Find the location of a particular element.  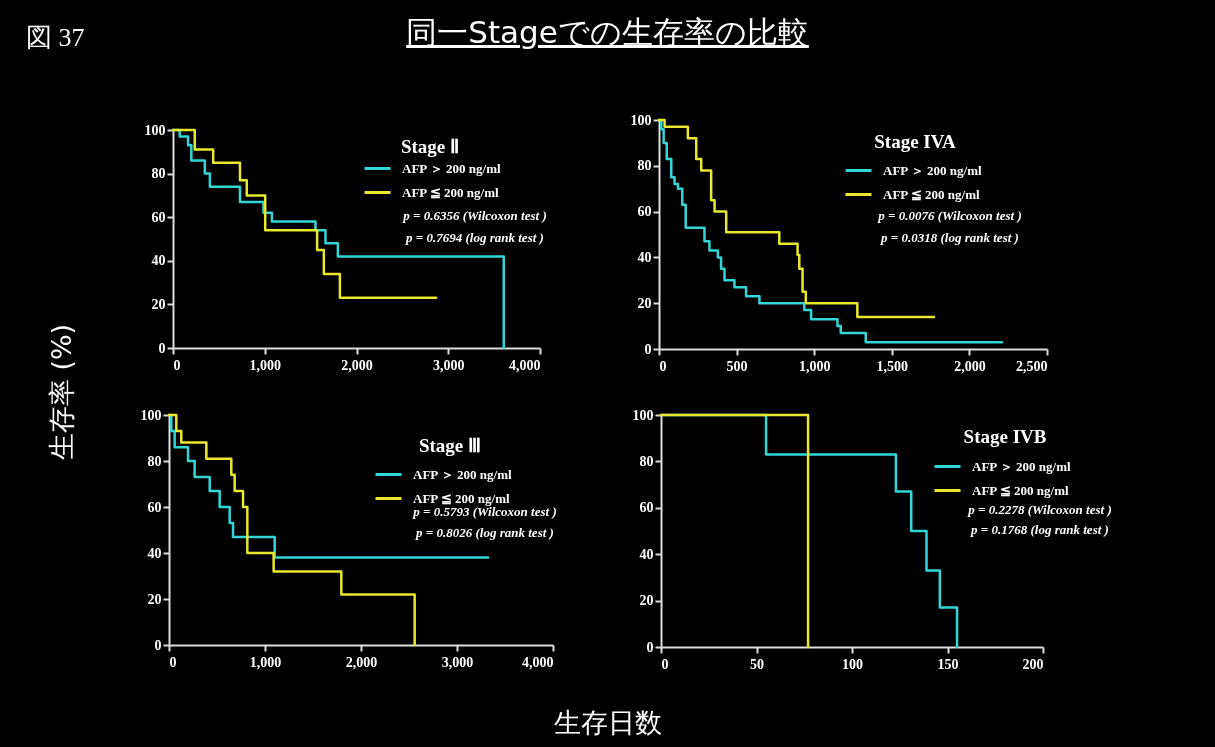

chart-title: Stage Ⅱ is located at coordinates (430, 146).